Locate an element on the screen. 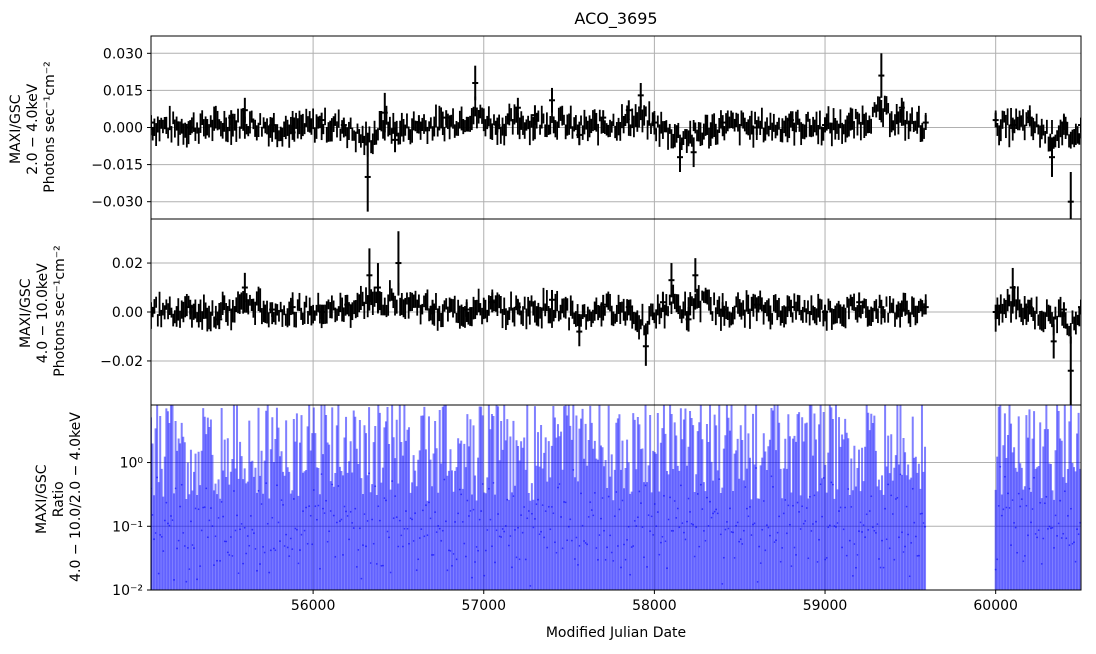 The image size is (1096, 654). y-tick-label: 10⁰ is located at coordinates (132, 464).